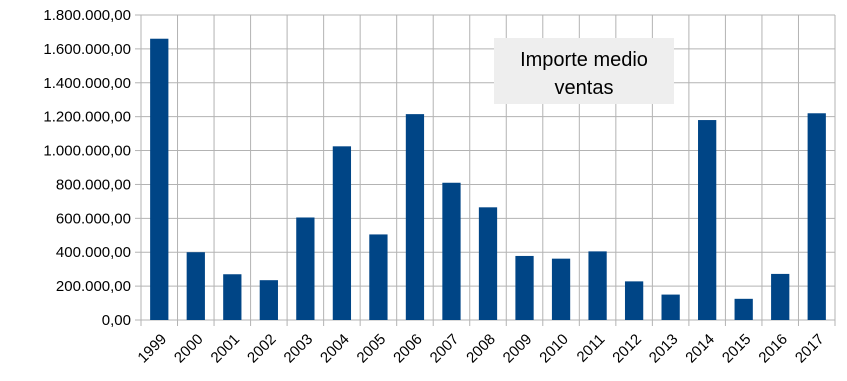  I want to click on bar-2006, so click(415, 217).